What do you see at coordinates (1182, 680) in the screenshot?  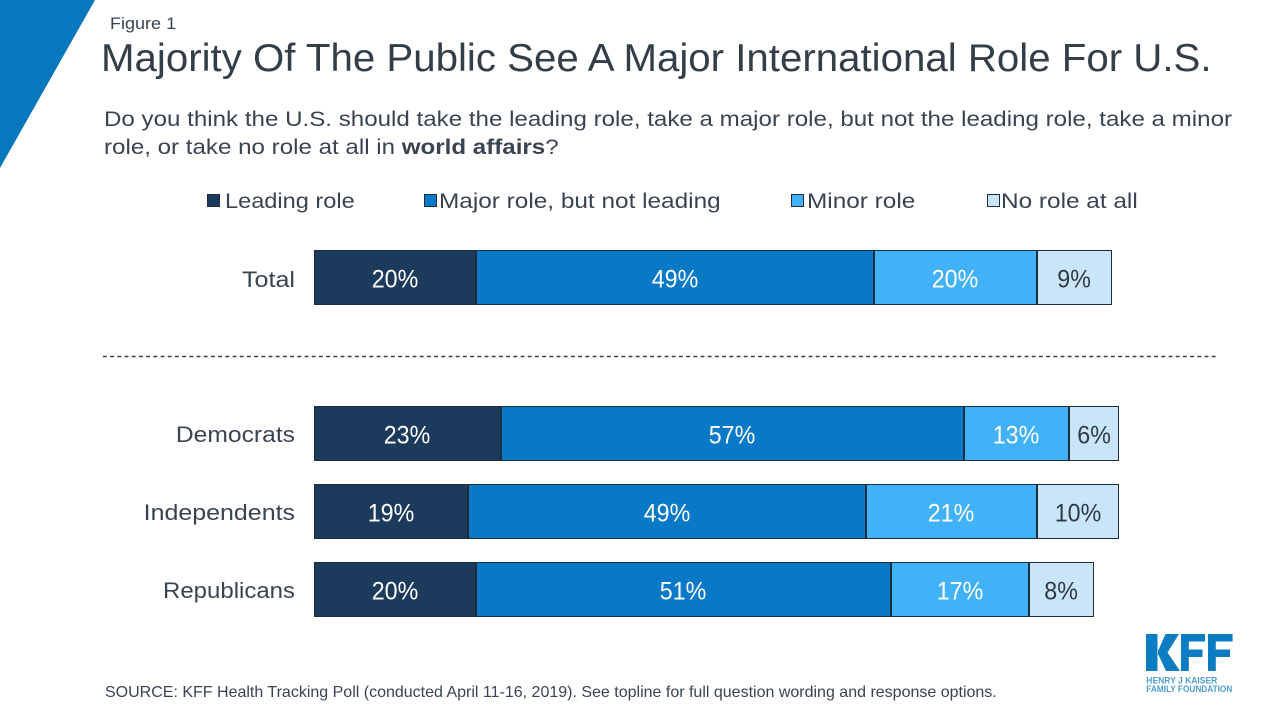 I see `svg-text: HENRY J KAISER` at bounding box center [1182, 680].